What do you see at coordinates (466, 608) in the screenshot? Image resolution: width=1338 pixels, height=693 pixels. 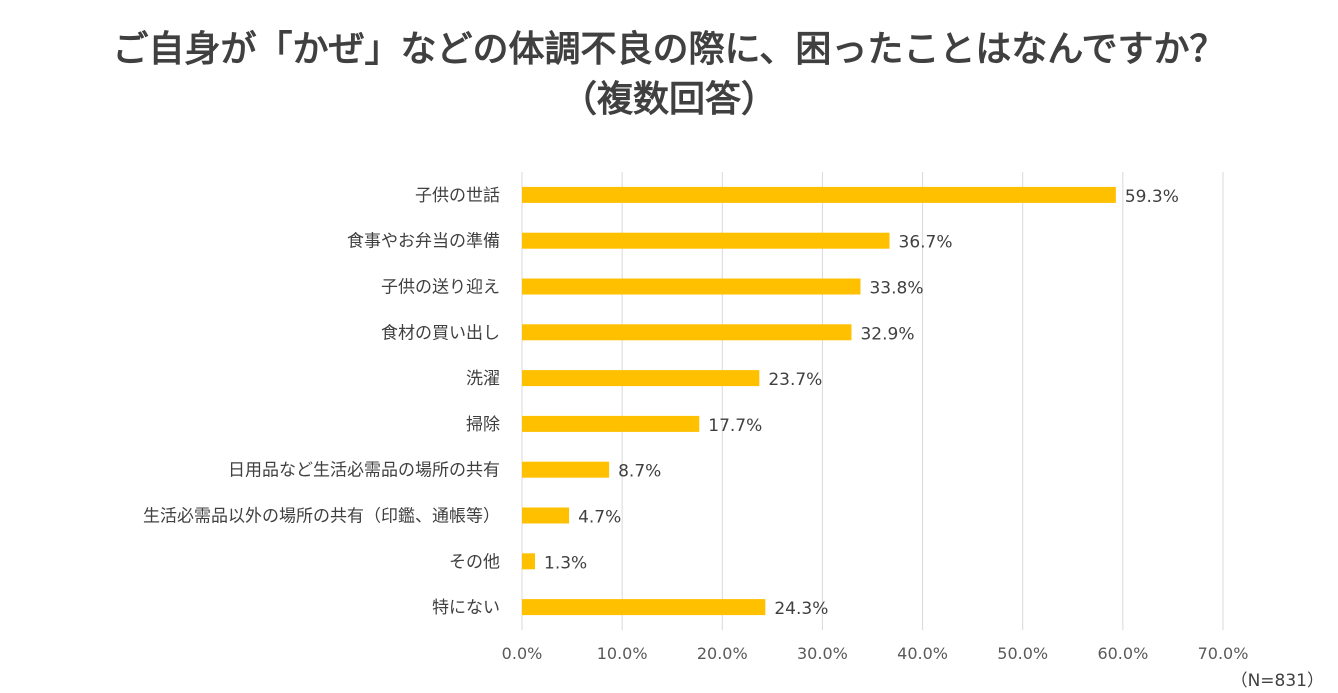 I see `category-label: 特にない` at bounding box center [466, 608].